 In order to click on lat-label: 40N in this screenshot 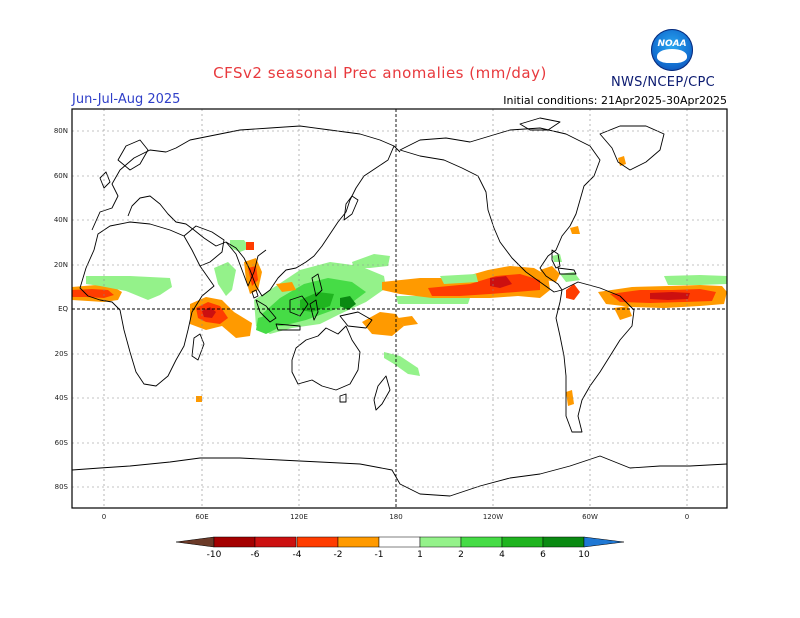, I will do `click(61, 220)`.